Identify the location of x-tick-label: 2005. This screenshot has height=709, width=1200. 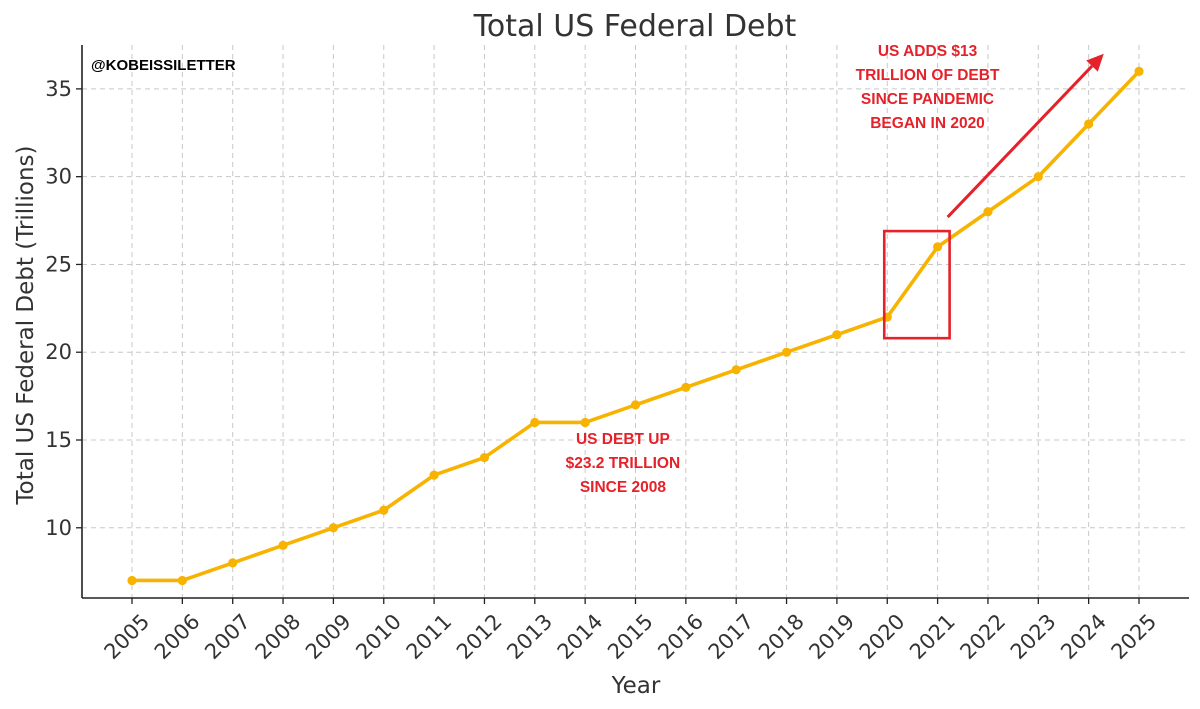
(127, 636).